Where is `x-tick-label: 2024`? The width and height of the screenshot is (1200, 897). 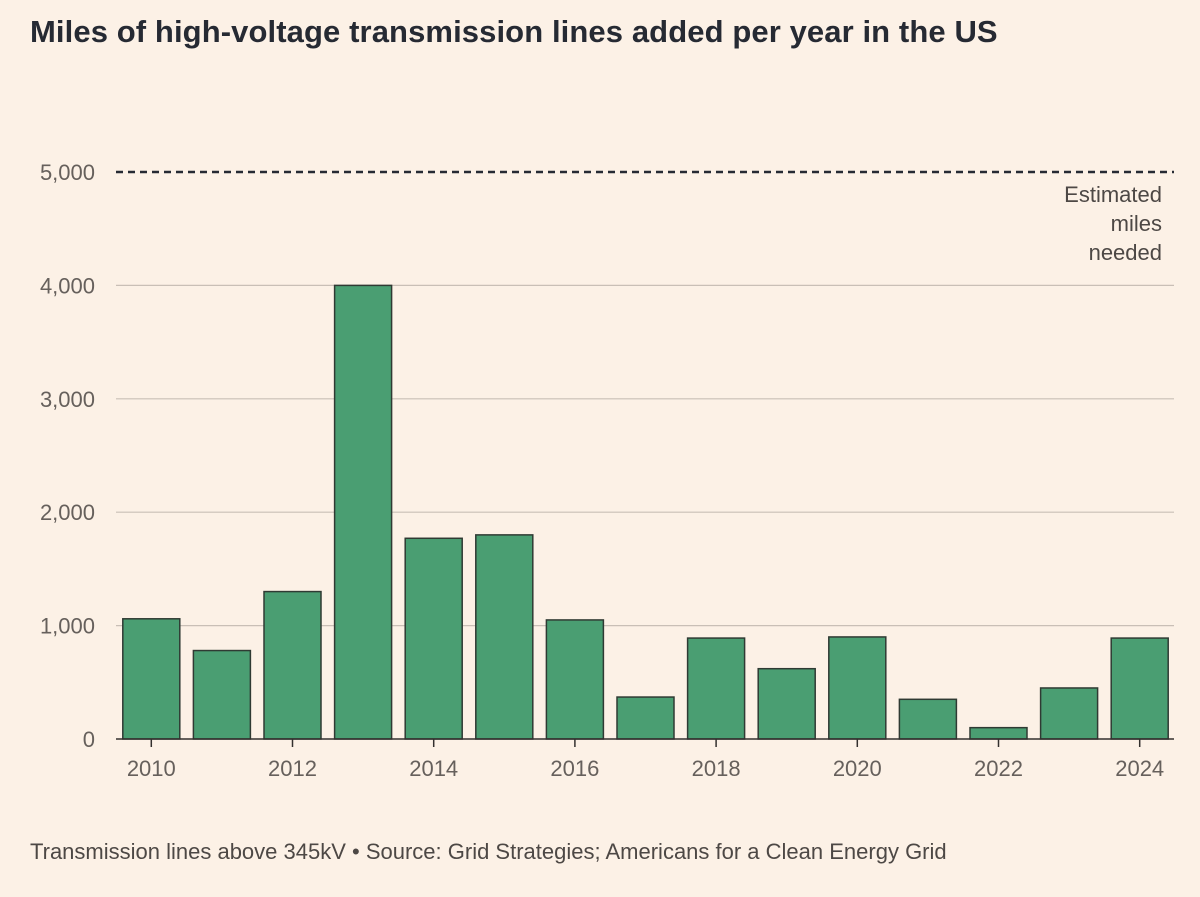 x-tick-label: 2024 is located at coordinates (1139, 768).